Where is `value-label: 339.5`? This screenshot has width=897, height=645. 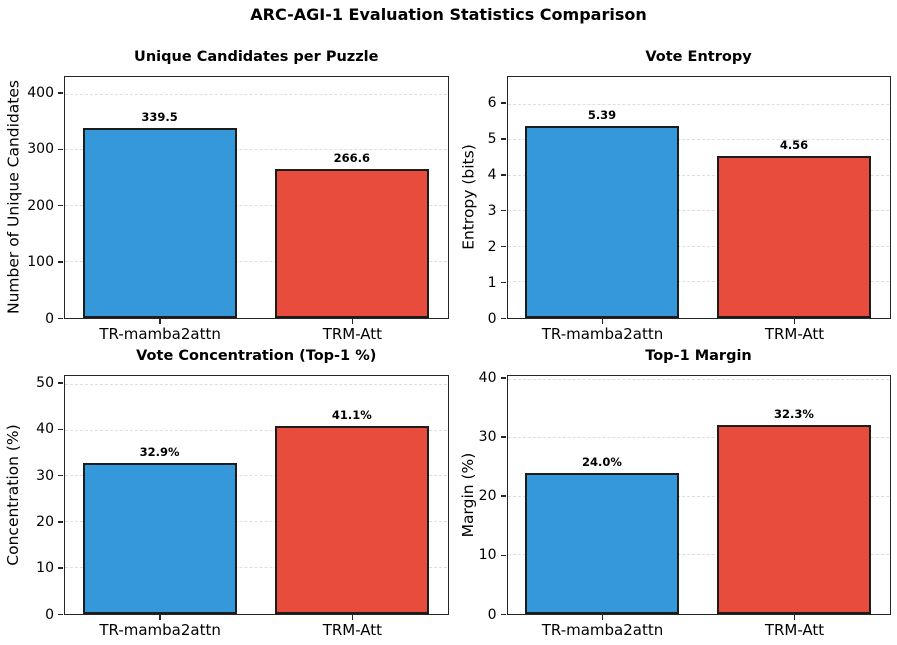 value-label: 339.5 is located at coordinates (159, 117).